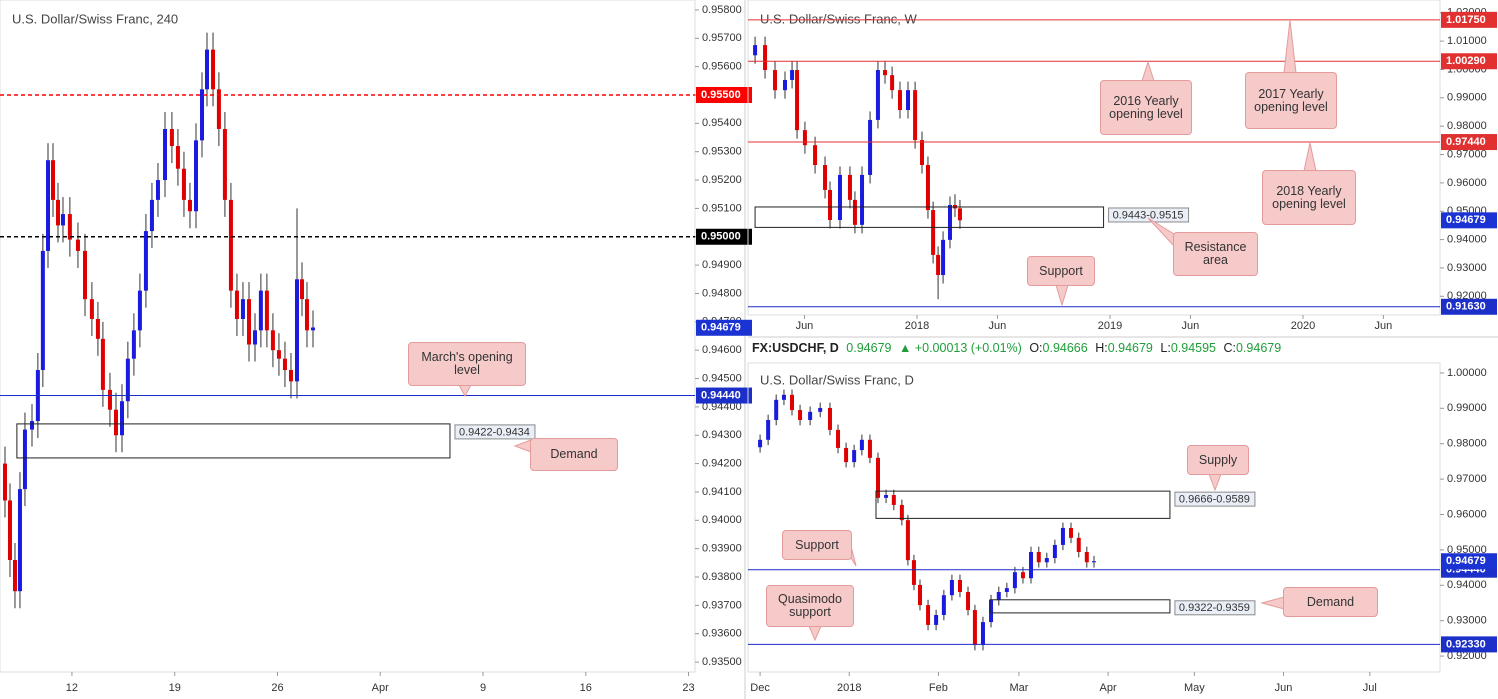 Image resolution: width=1498 pixels, height=699 pixels. What do you see at coordinates (960, 348) in the screenshot?
I see `change: ▲ +0.00013 (+0.01%)` at bounding box center [960, 348].